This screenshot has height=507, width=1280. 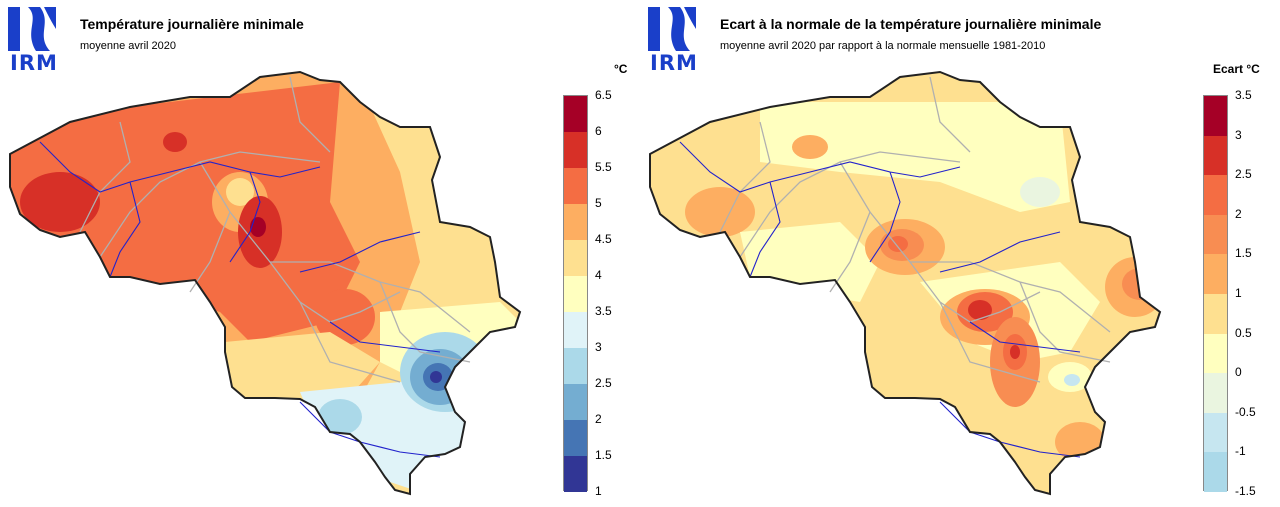 What do you see at coordinates (598, 275) in the screenshot?
I see `legend-tick-label: 4` at bounding box center [598, 275].